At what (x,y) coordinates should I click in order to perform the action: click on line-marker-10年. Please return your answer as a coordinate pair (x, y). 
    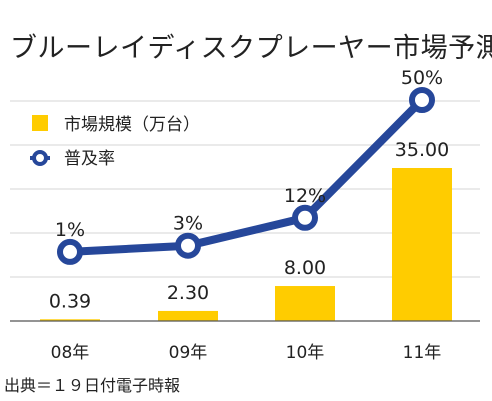
    Looking at the image, I should click on (305, 217).